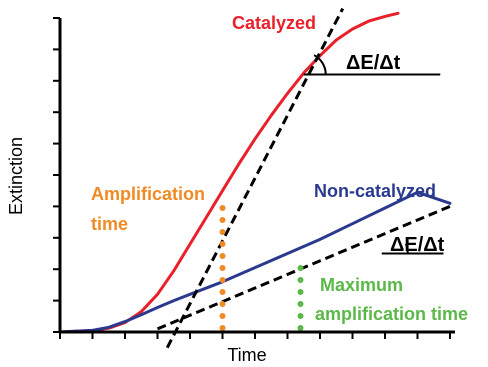 The width and height of the screenshot is (488, 367). What do you see at coordinates (361, 285) in the screenshot?
I see `label-maximum: Maximum` at bounding box center [361, 285].